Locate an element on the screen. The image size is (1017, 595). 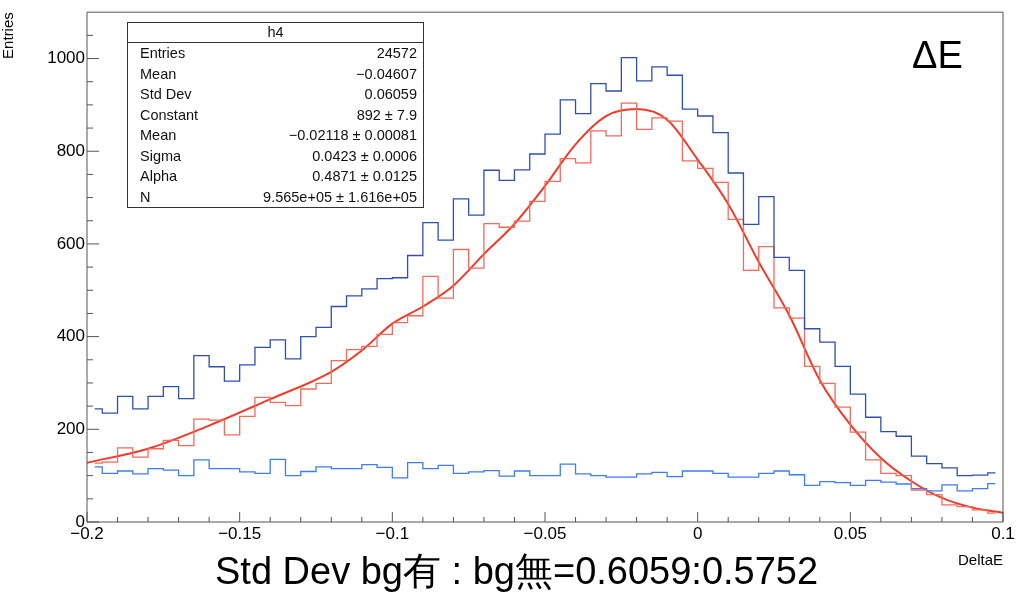
y-tick-label: 1000 is located at coordinates (66, 58).